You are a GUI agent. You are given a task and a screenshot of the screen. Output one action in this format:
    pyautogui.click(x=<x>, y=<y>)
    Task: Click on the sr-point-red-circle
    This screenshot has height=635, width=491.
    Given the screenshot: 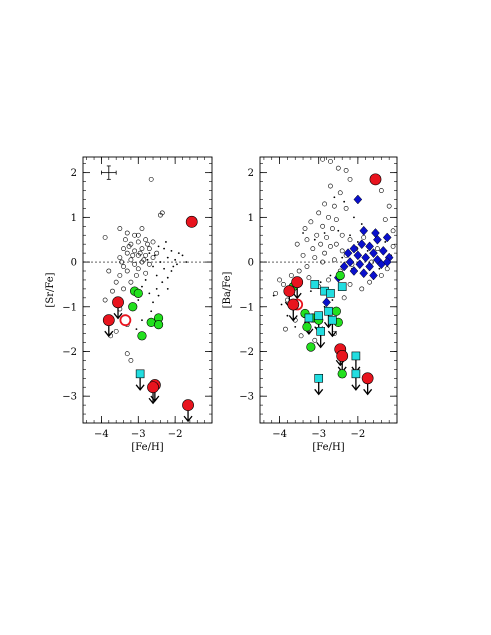 What is the action you would take?
    pyautogui.click(x=153, y=387)
    